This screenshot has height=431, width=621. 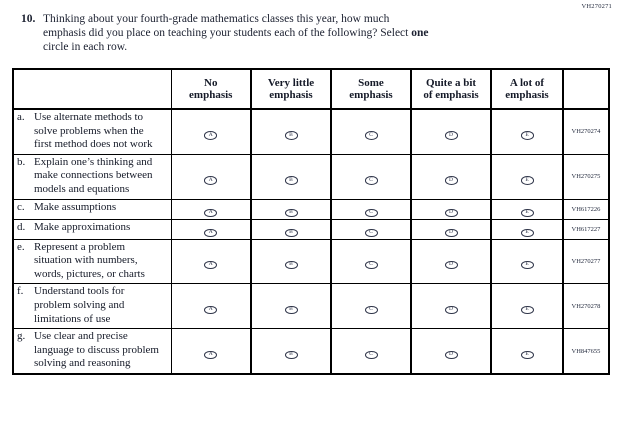 What do you see at coordinates (586, 89) in the screenshot?
I see `code-column-header` at bounding box center [586, 89].